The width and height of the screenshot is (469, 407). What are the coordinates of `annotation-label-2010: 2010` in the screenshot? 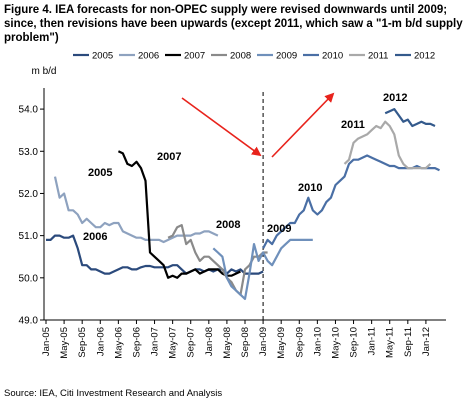 It's located at (310, 188).